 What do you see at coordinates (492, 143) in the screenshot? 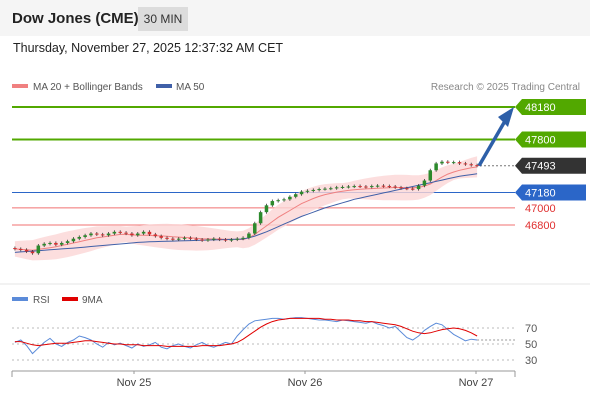
I see `arrow-shaft` at bounding box center [492, 143].